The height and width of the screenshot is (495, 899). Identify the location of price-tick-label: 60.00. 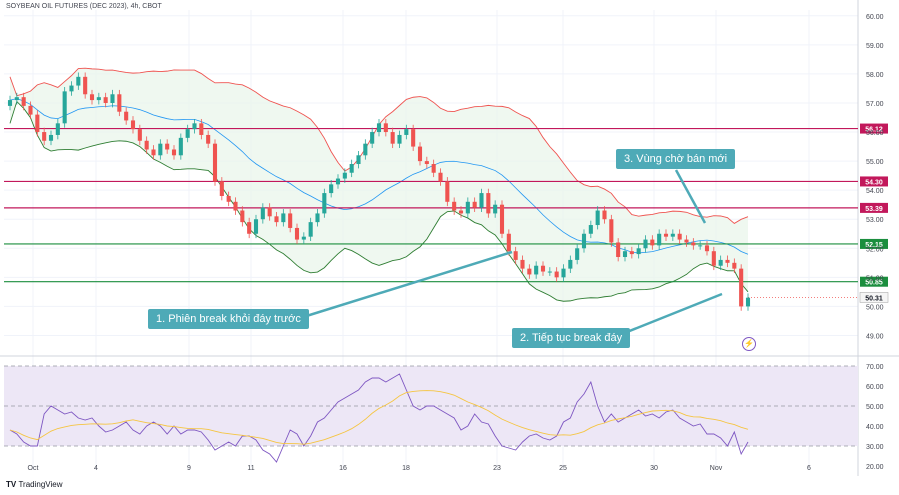
(875, 17).